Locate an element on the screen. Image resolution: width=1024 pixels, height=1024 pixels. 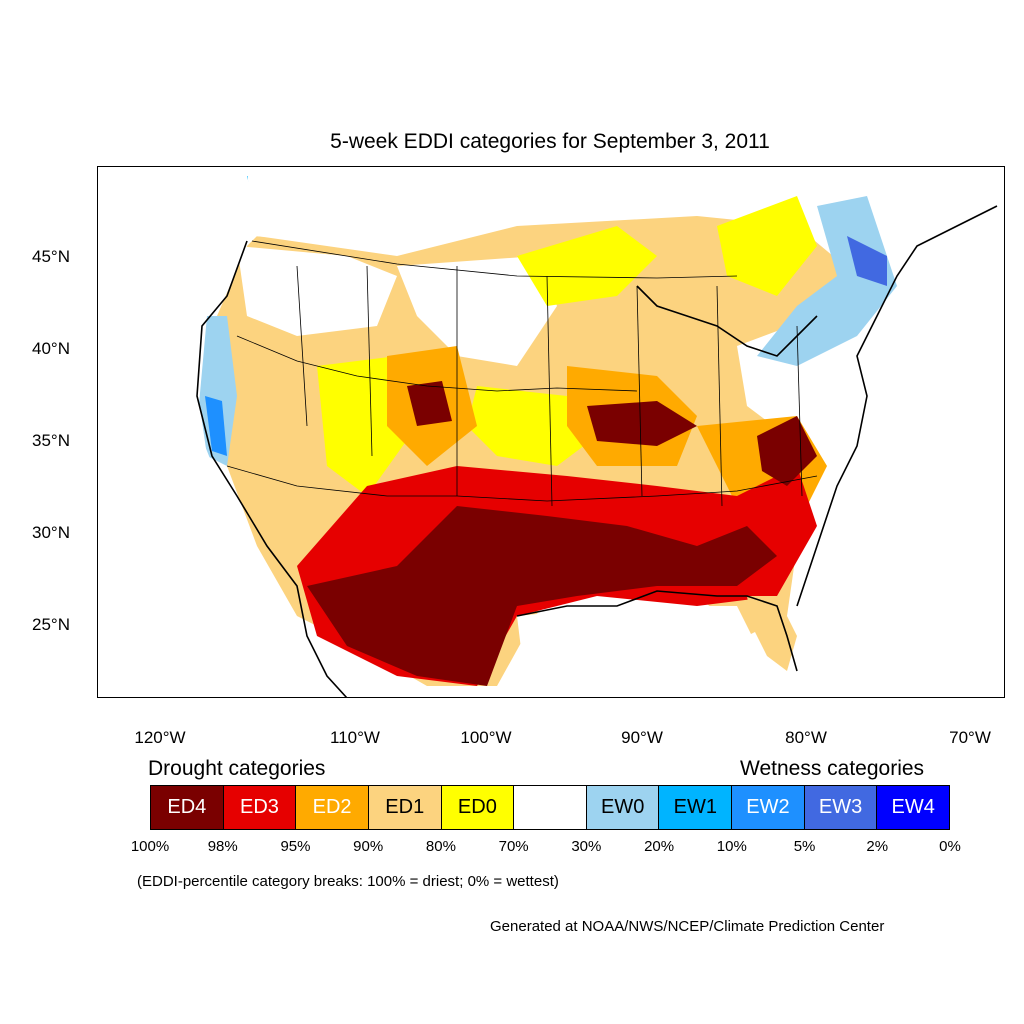
legend-swatch-ed0: ED0 is located at coordinates (478, 807).